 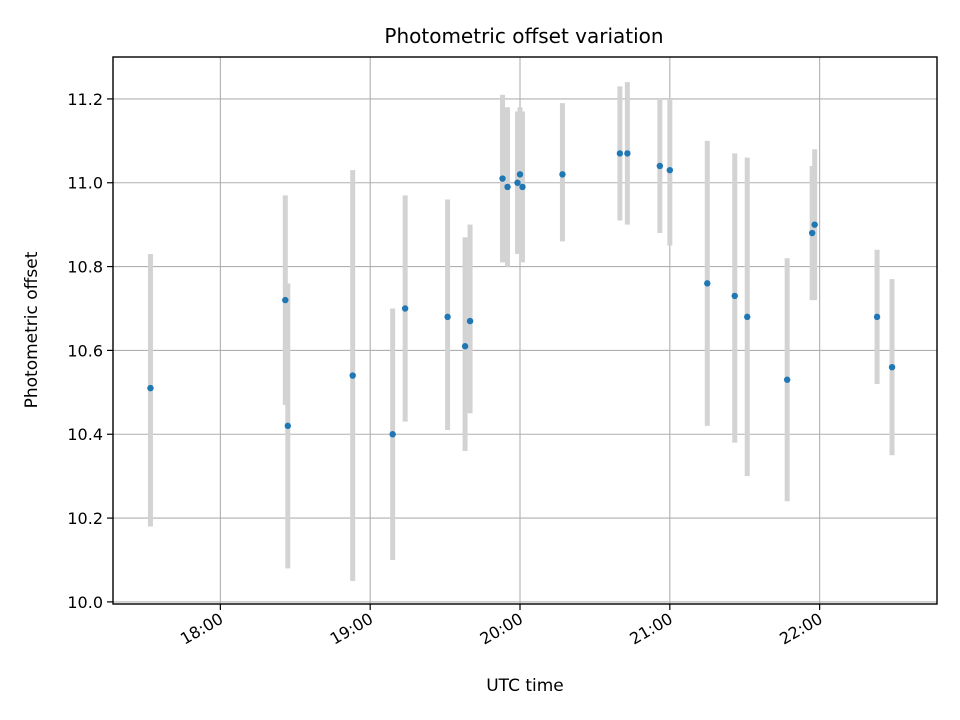 I want to click on y-tick-label: 10.4, so click(x=85, y=434).